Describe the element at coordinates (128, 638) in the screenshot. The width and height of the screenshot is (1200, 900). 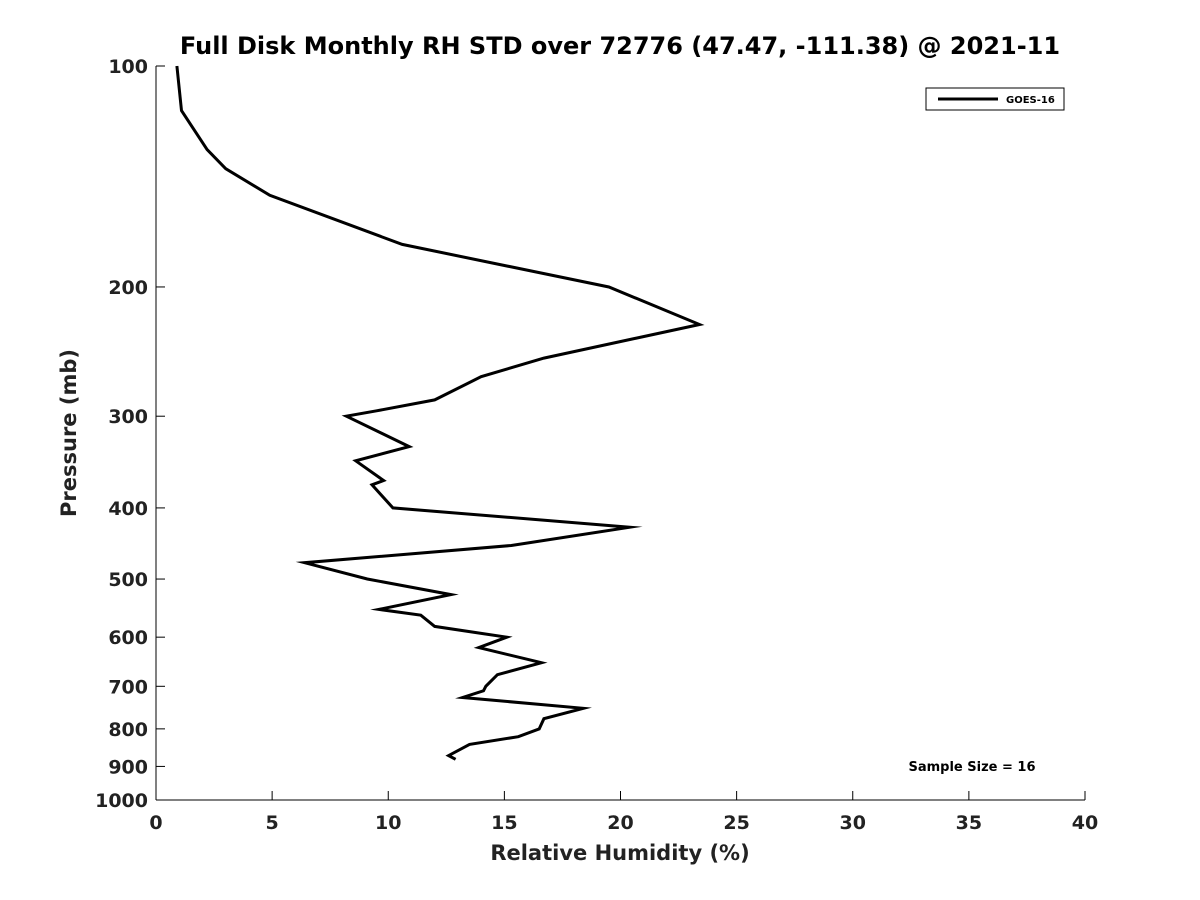
I see `y-tick-label: 600` at that location.